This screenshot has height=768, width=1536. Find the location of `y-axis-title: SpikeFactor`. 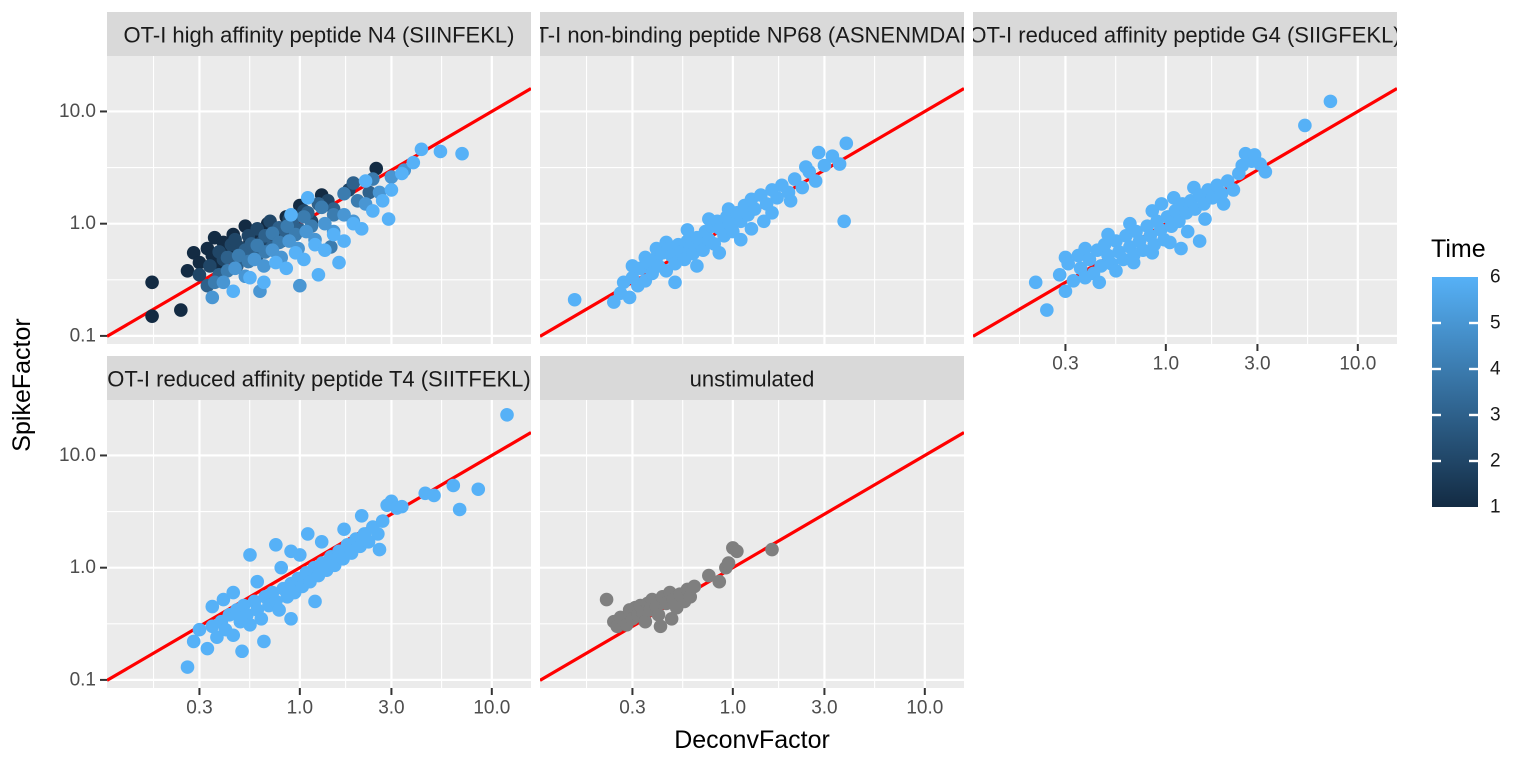

y-axis-title: SpikeFactor is located at coordinates (22, 384).